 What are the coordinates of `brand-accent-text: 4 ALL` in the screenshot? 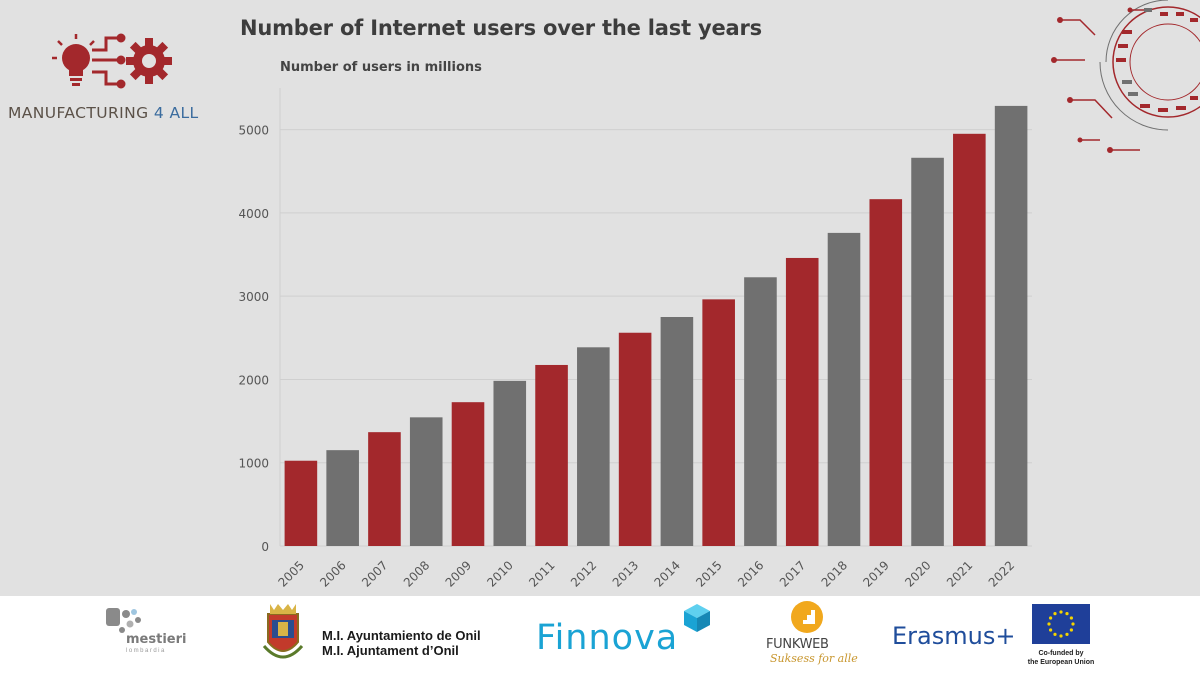 It's located at (176, 113).